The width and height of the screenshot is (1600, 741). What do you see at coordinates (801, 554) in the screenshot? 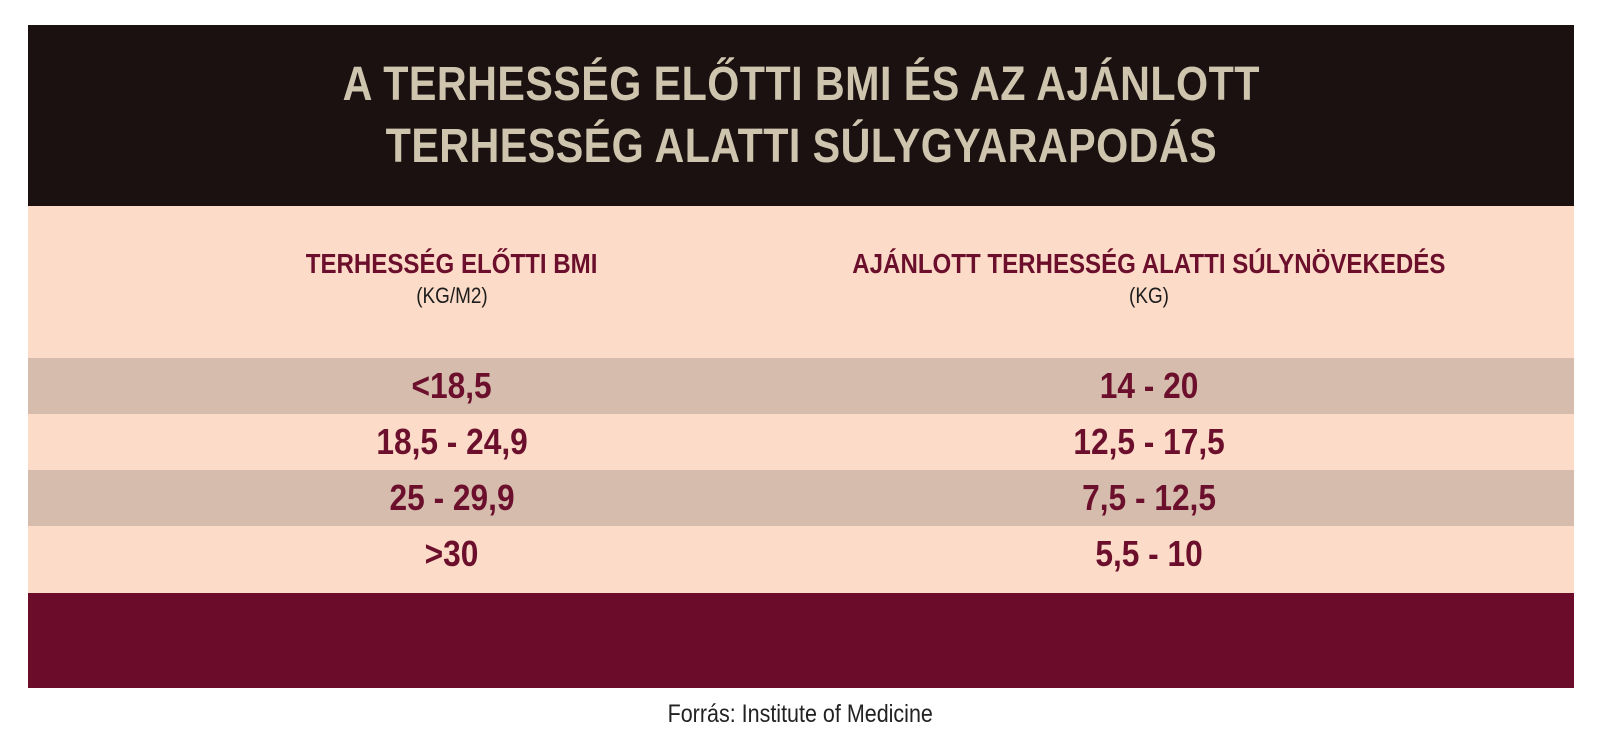
I see `table-row: >30 5,5 - 10` at bounding box center [801, 554].